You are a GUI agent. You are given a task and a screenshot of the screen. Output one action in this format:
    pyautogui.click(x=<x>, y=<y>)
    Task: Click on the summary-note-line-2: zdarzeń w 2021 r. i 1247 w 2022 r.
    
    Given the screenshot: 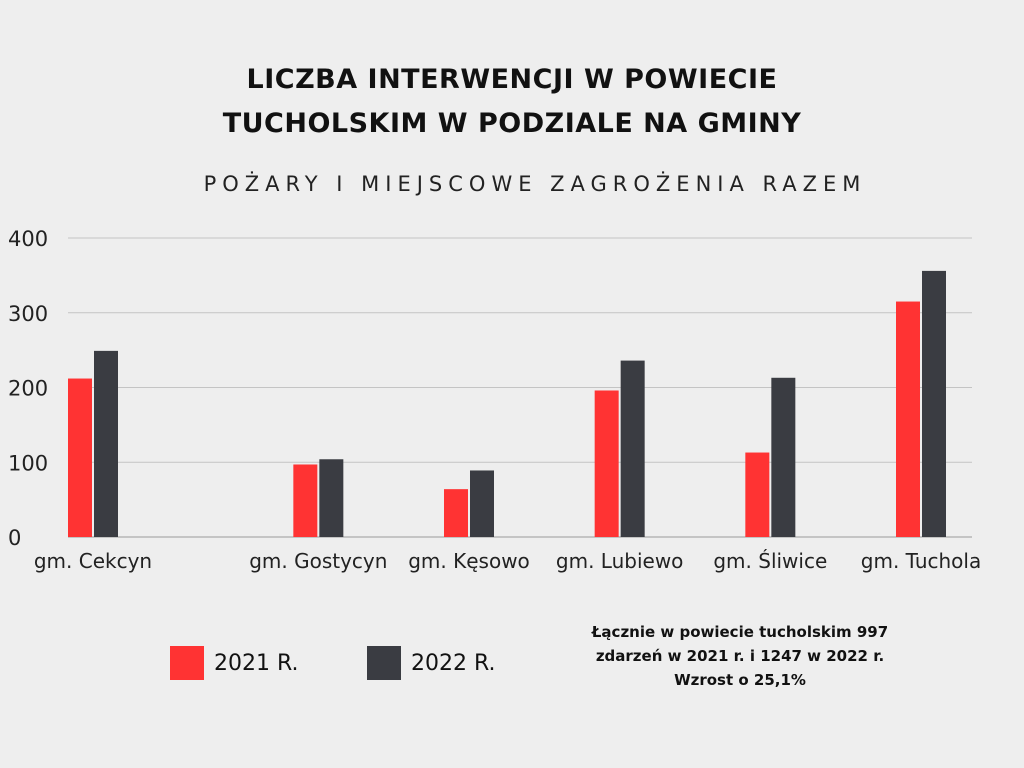 What is the action you would take?
    pyautogui.click(x=740, y=656)
    